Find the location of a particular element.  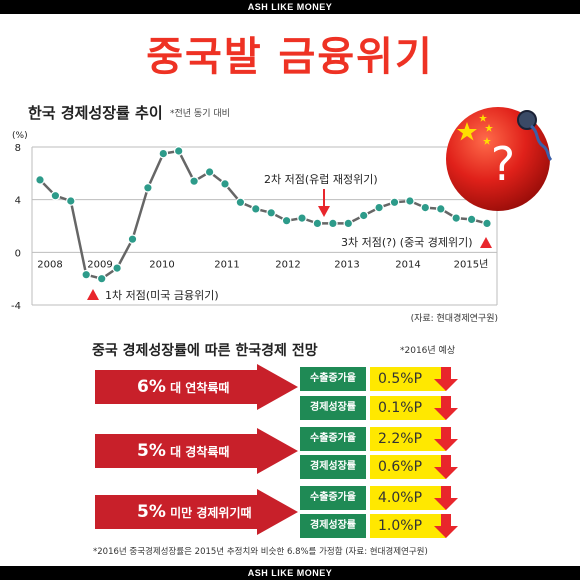

scenario-label-2: 5% 대 경착륙때 is located at coordinates (183, 451).